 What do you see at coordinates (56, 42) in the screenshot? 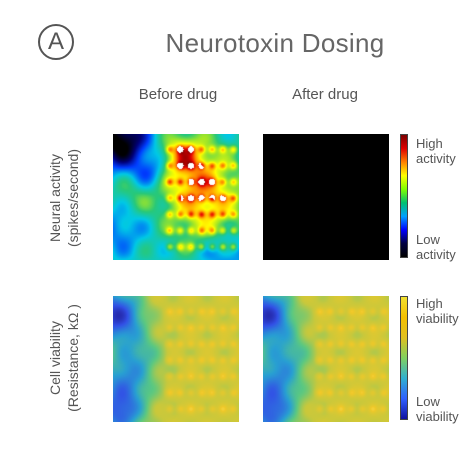
I see `panel-badge: A` at bounding box center [56, 42].